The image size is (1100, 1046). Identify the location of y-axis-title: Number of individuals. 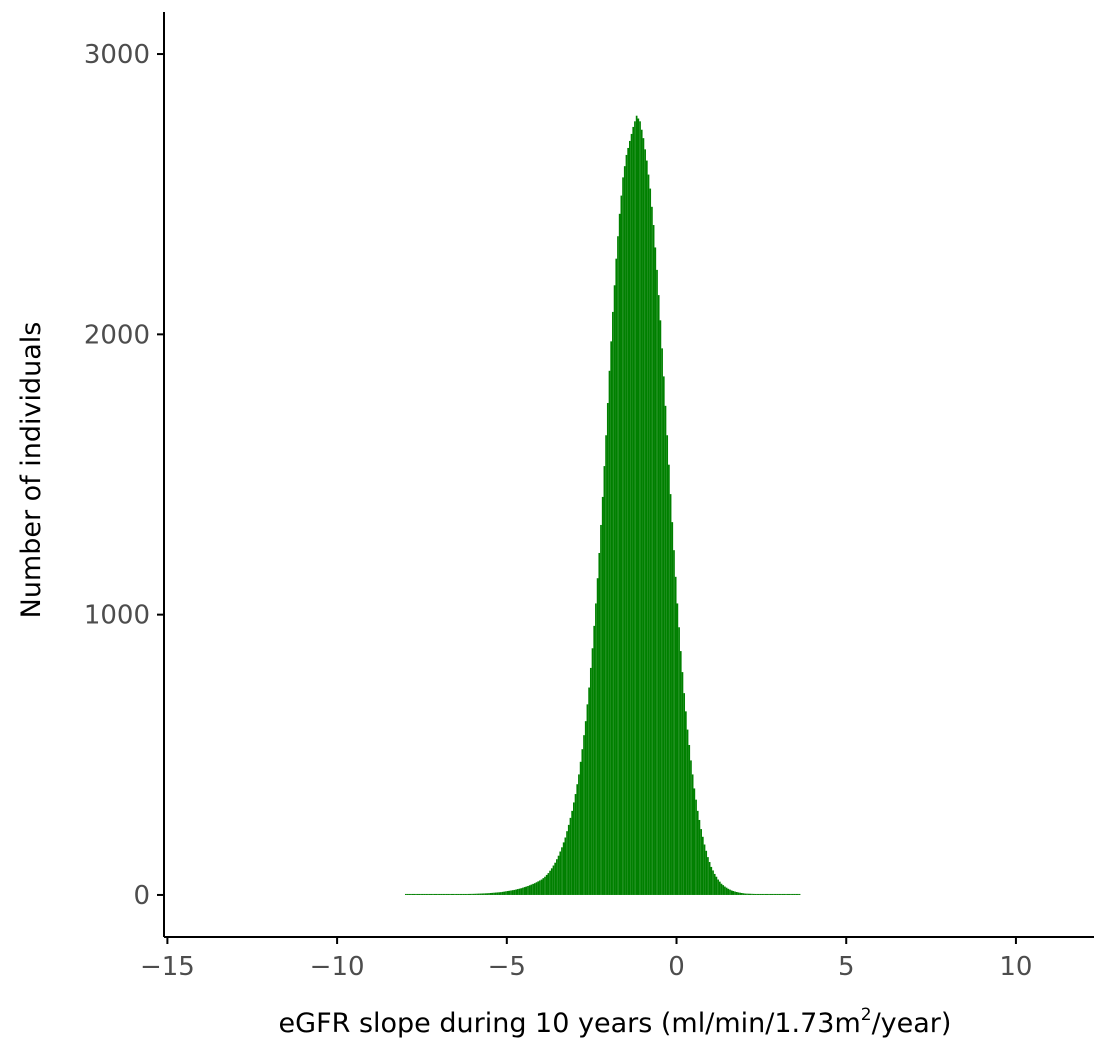
(31, 470).